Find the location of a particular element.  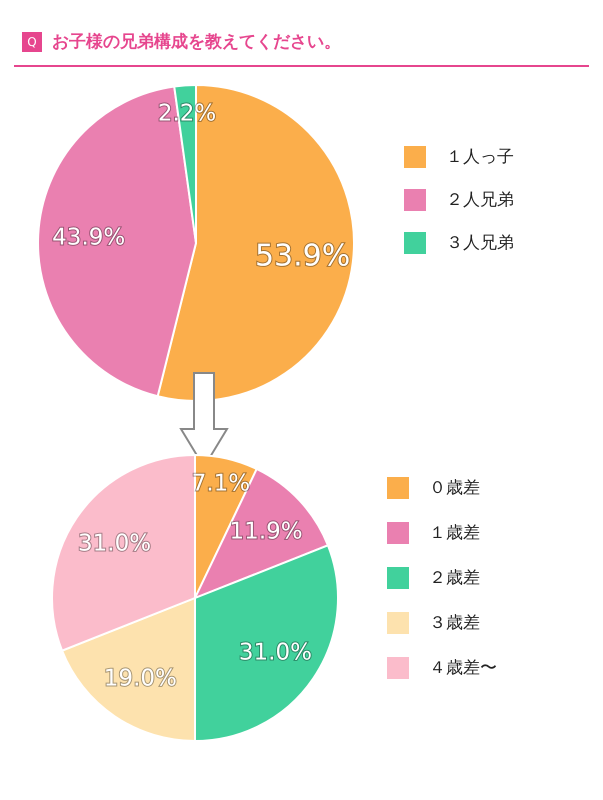

data-label: 11.9% is located at coordinates (266, 531).